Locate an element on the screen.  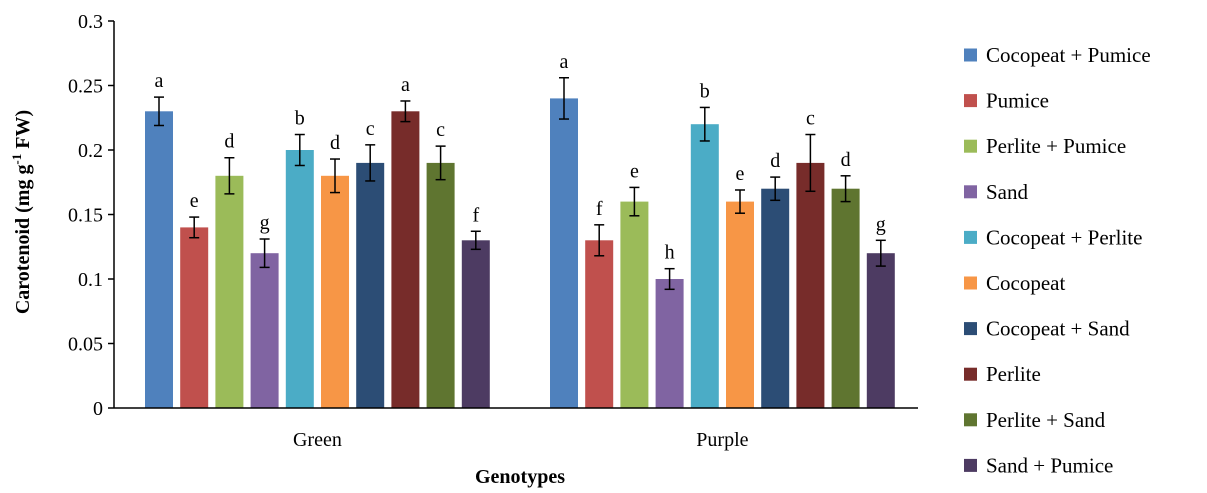
legend-label: Cocopeat + Pumice is located at coordinates (1068, 55).